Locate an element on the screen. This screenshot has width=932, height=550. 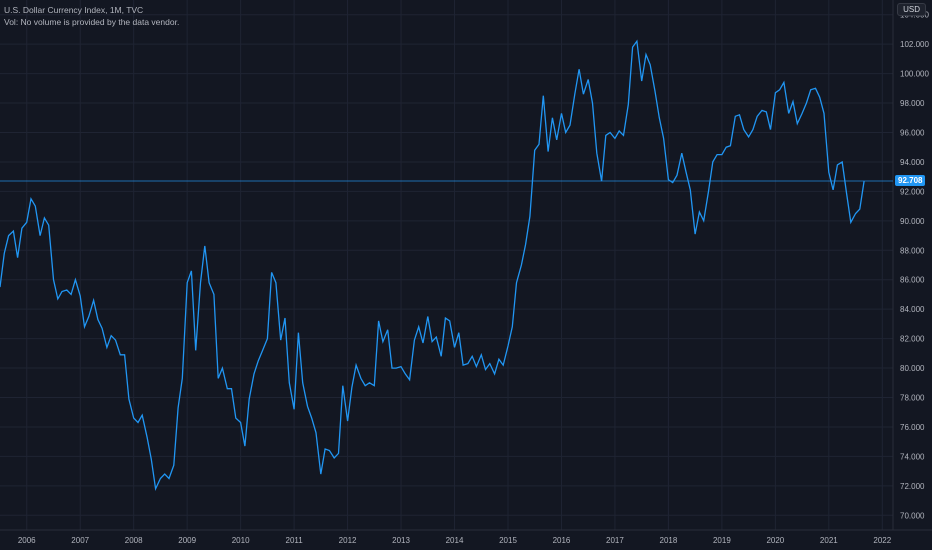
y-tick-label: 74.000 is located at coordinates (912, 456).